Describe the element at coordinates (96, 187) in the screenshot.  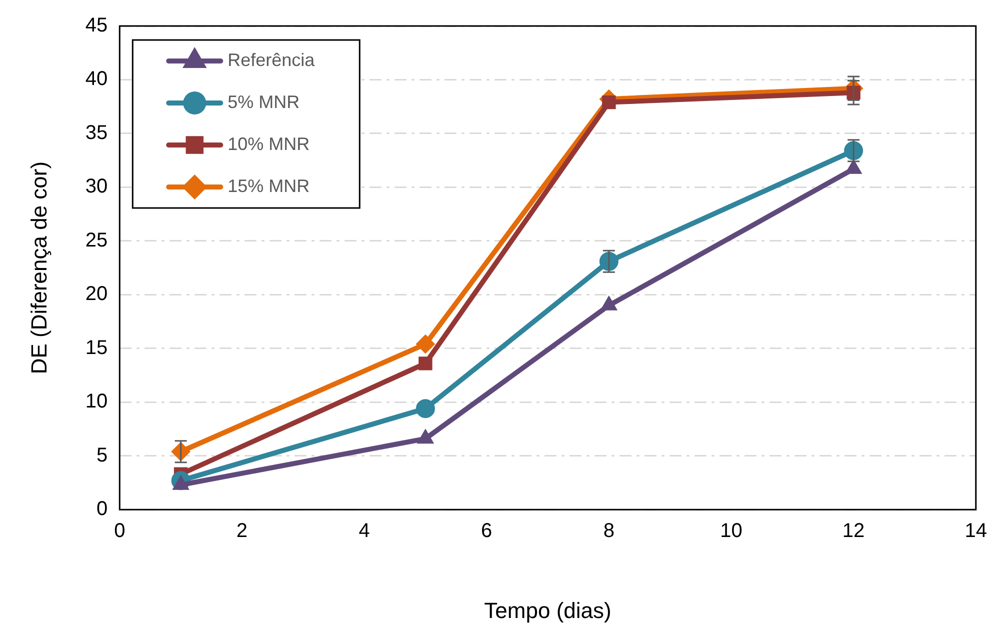
I see `y-tick-label: 30` at that location.